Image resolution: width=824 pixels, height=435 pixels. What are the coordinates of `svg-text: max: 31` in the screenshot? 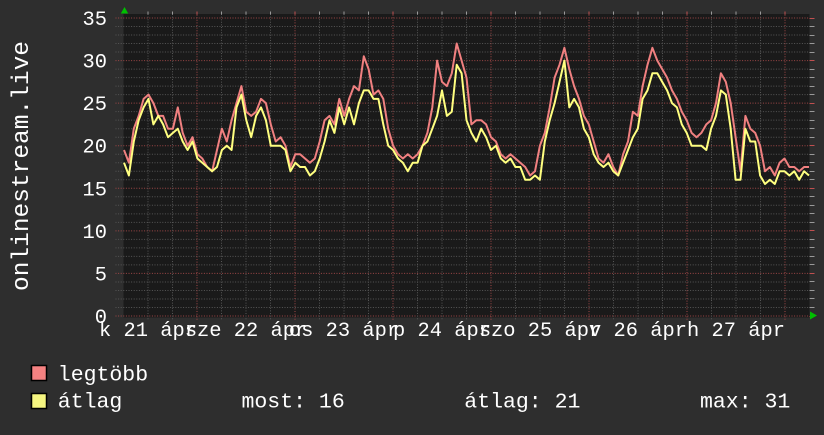 It's located at (745, 403).